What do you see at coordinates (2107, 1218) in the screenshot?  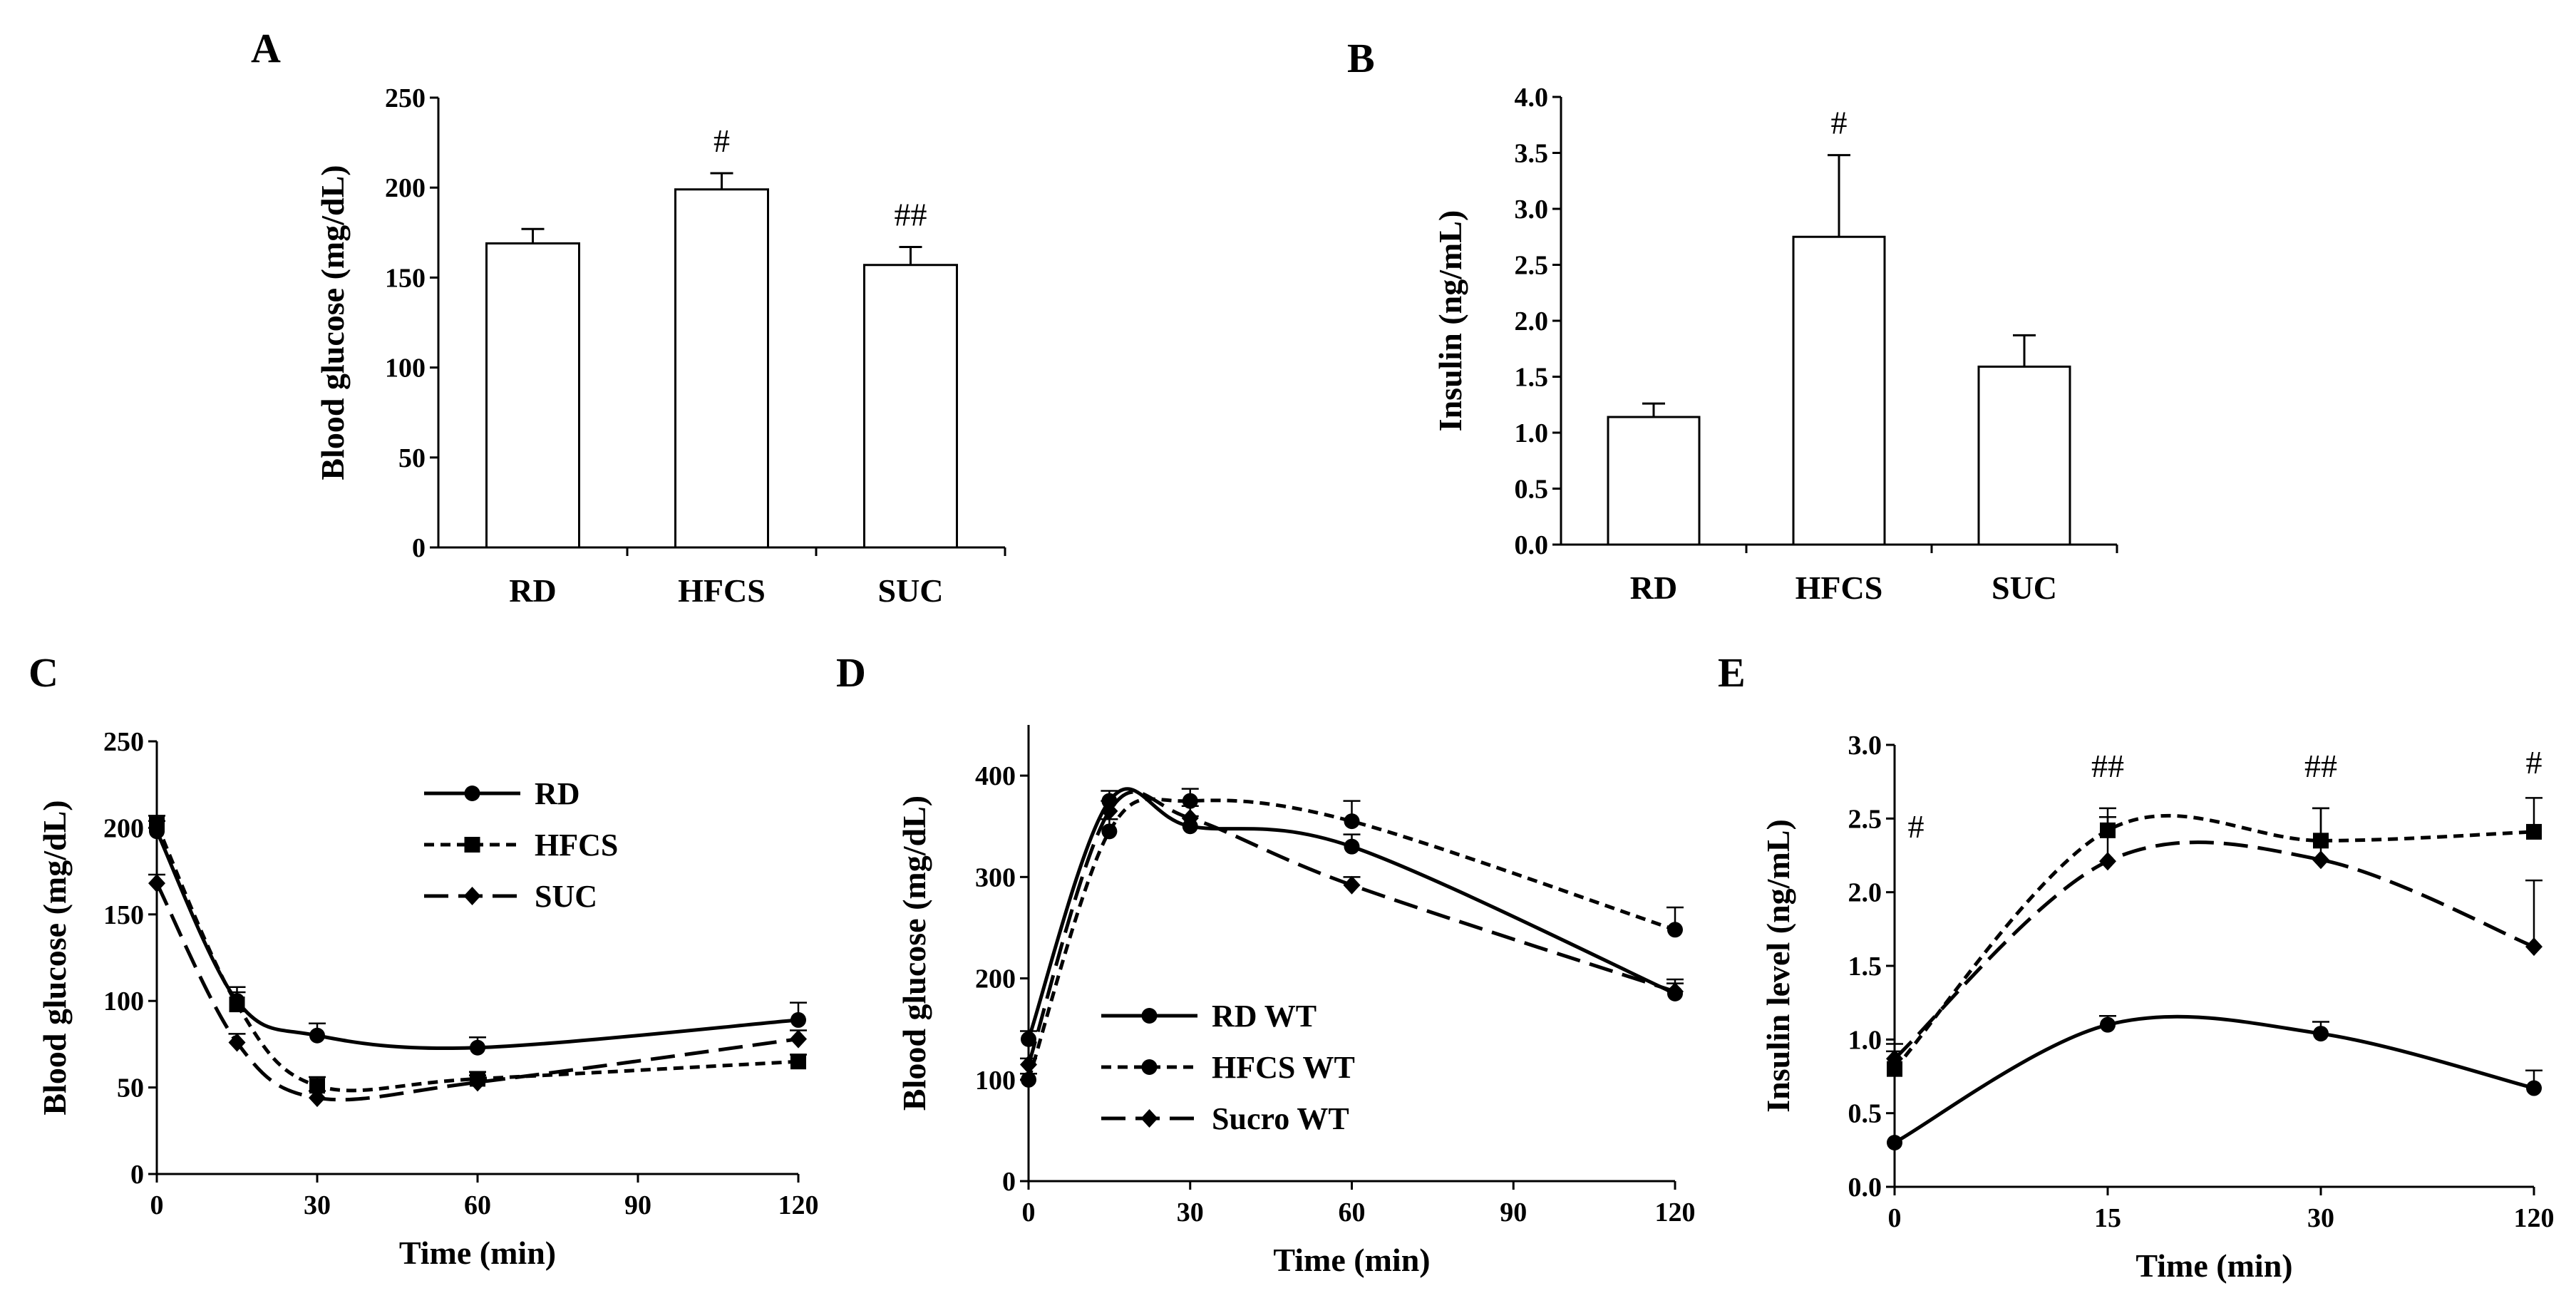 I see `x-tick-label: 15` at bounding box center [2107, 1218].